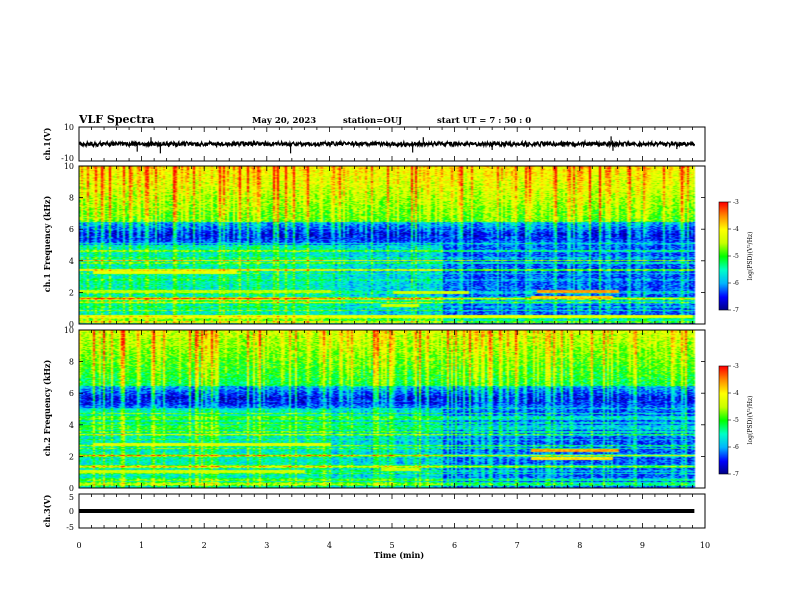 Image resolution: width=792 pixels, height=612 pixels. Describe the element at coordinates (705, 545) in the screenshot. I see `x-tick-label: 10` at that location.